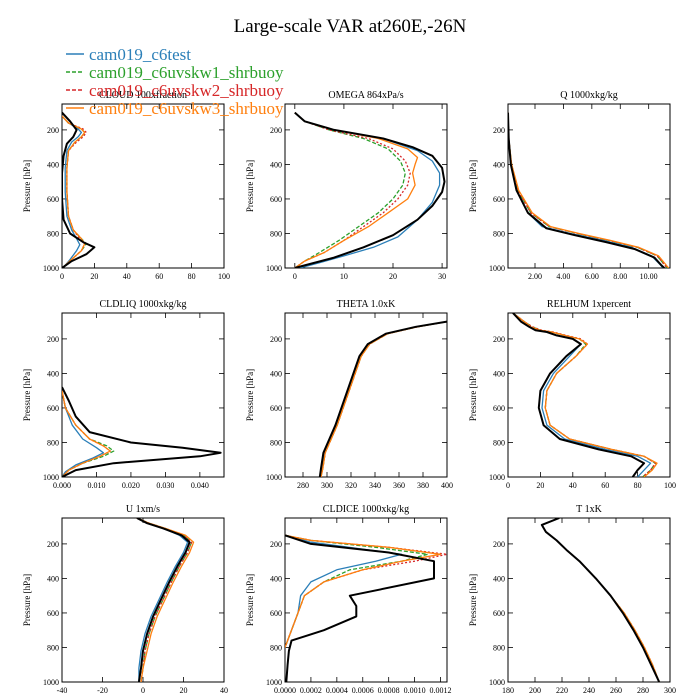  Describe the element at coordinates (535, 276) in the screenshot. I see `x-tick-label: 2.00` at that location.